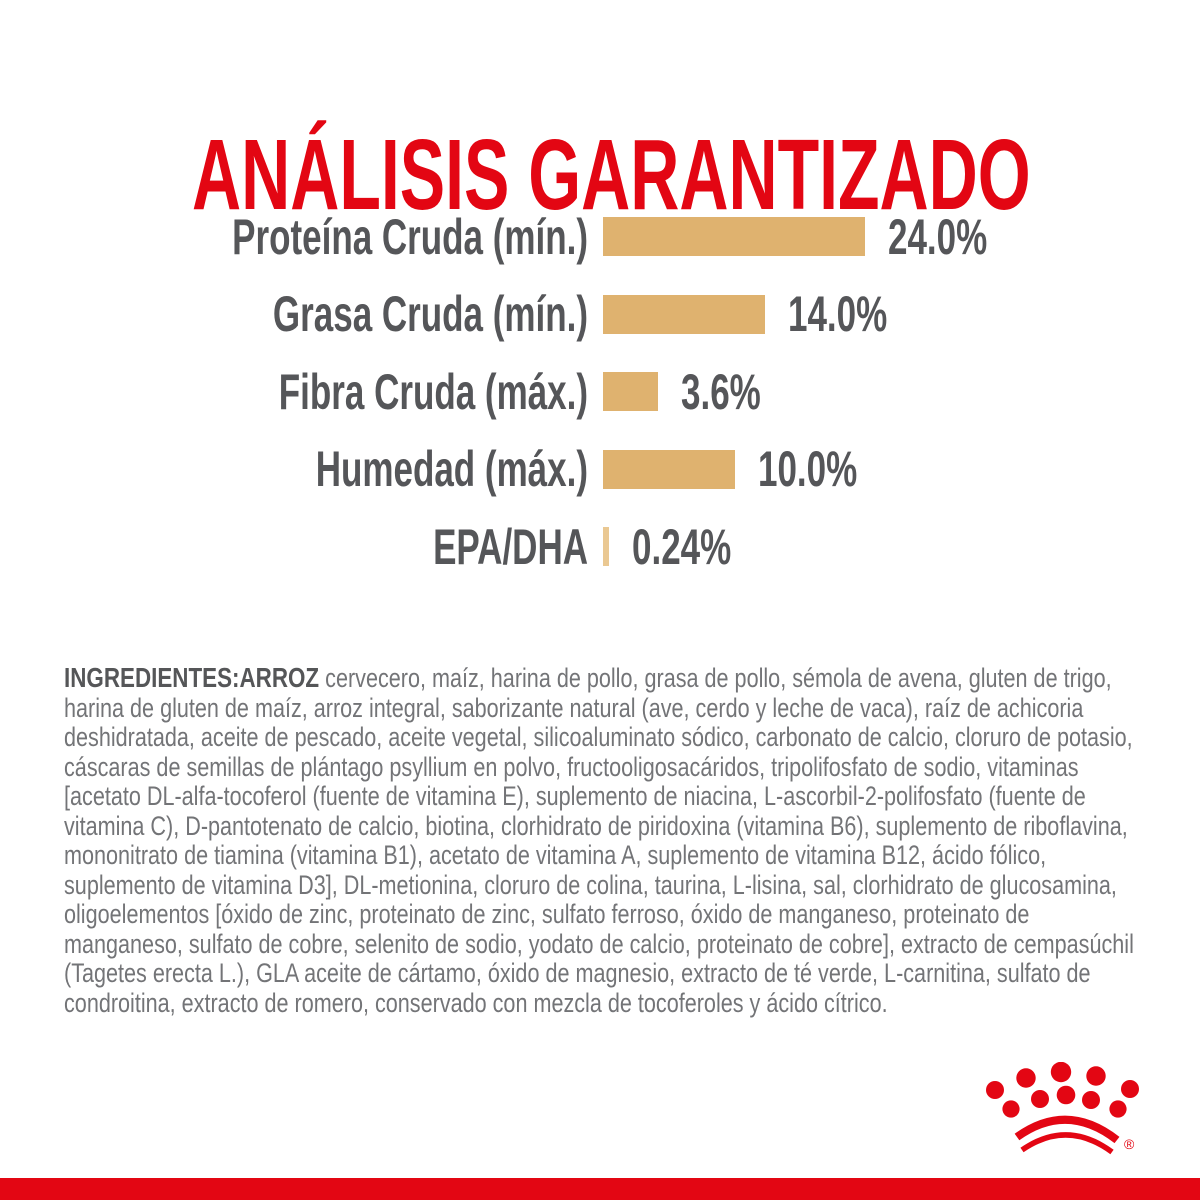 Image resolution: width=1200 pixels, height=1200 pixels. What do you see at coordinates (600, 469) in the screenshot?
I see `analysis-row: Humedad (máx.) 10.0%` at bounding box center [600, 469].